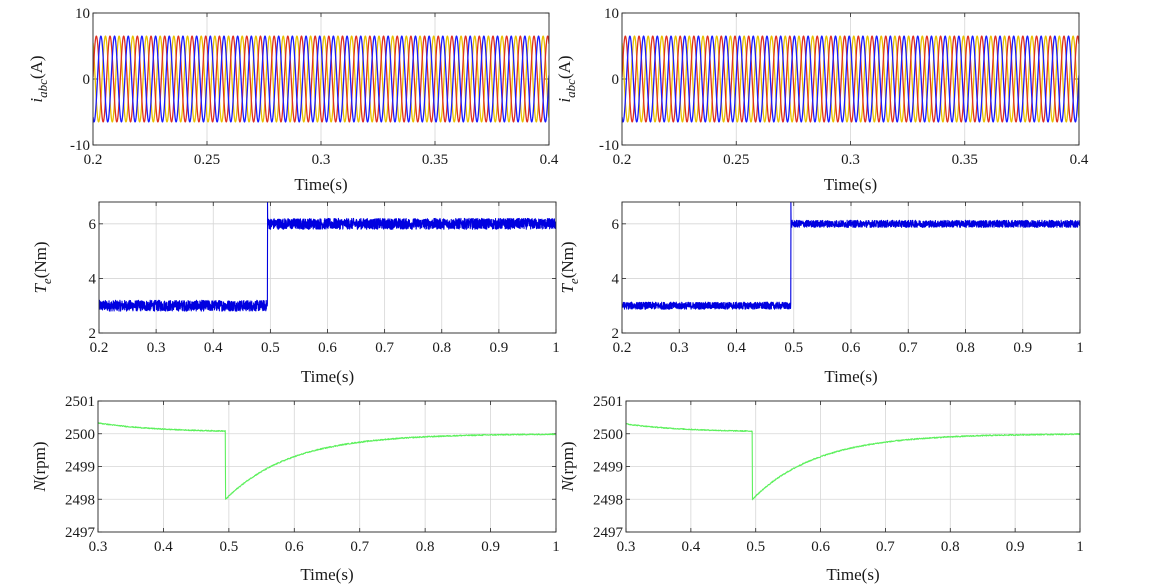 The height and width of the screenshot is (588, 1164). What do you see at coordinates (567, 486) in the screenshot?
I see `y-axis-label-symbol: N` at bounding box center [567, 486].